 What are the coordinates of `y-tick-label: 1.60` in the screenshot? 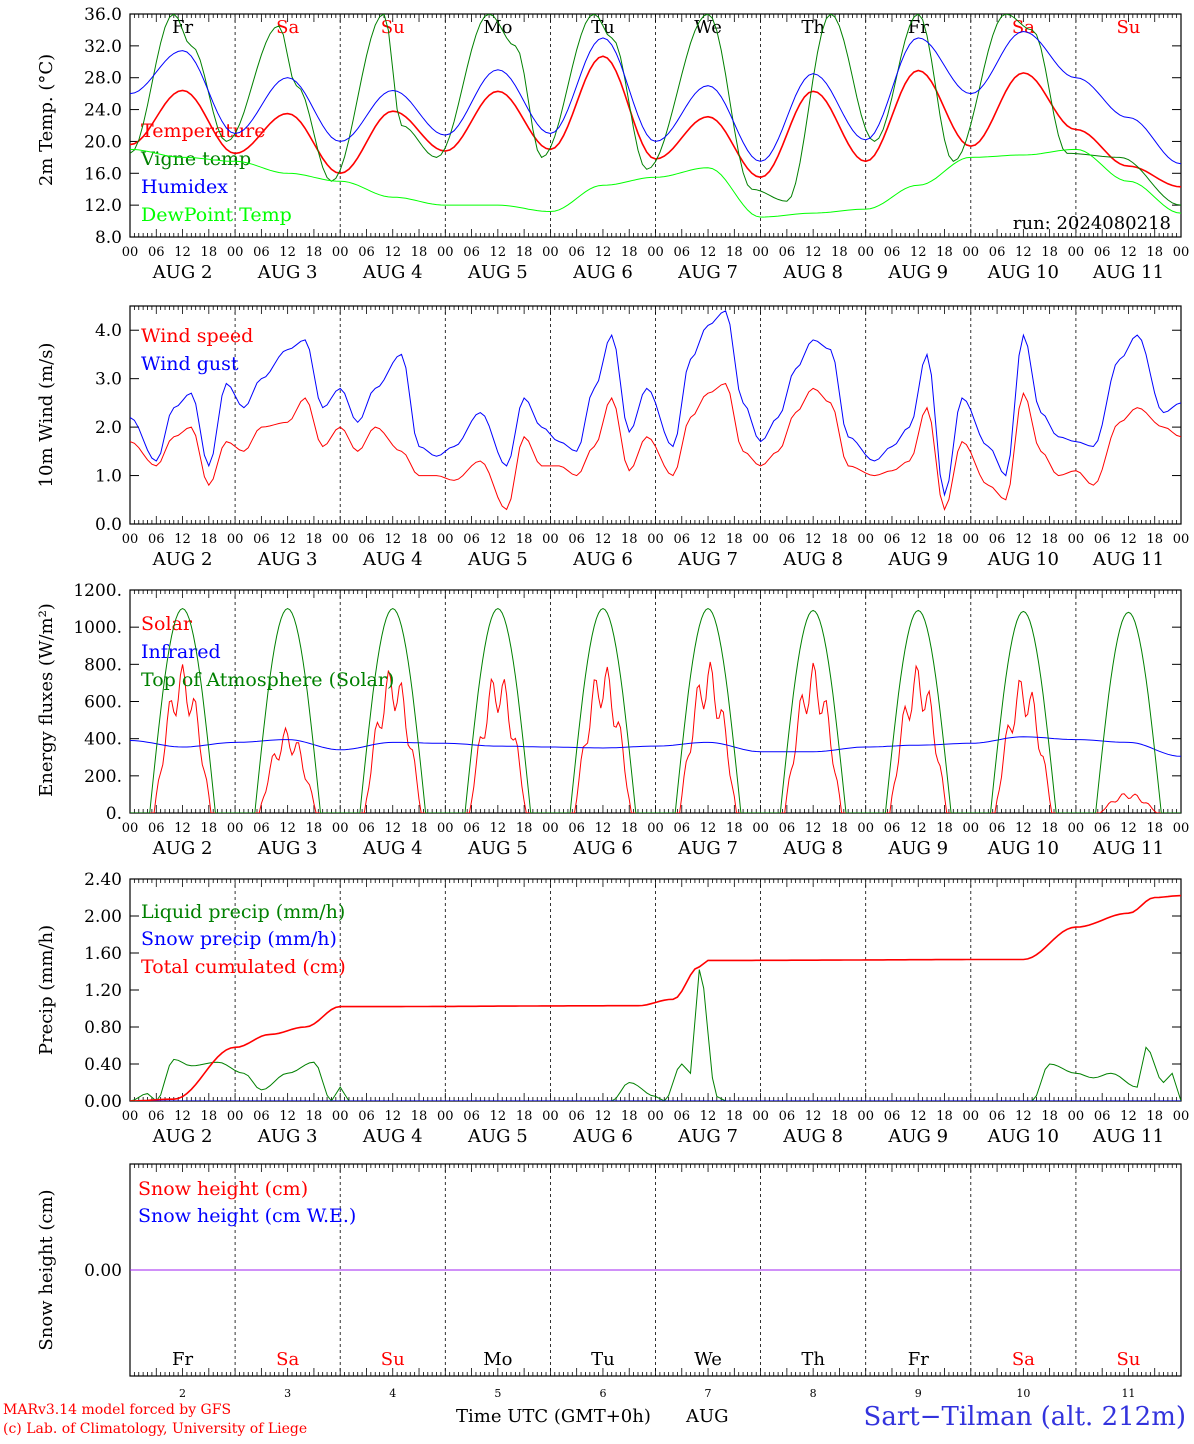 It's located at (103, 954).